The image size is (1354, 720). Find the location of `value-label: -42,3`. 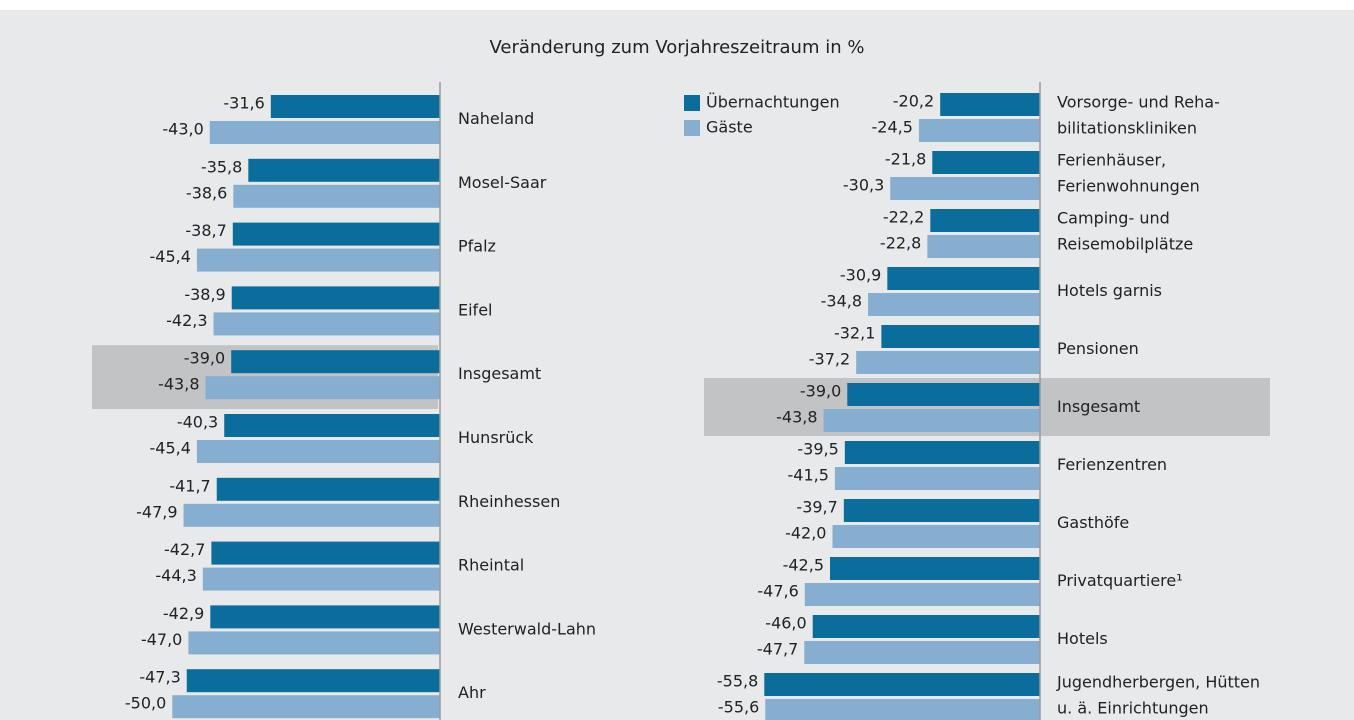

value-label: -42,3 is located at coordinates (186, 320).